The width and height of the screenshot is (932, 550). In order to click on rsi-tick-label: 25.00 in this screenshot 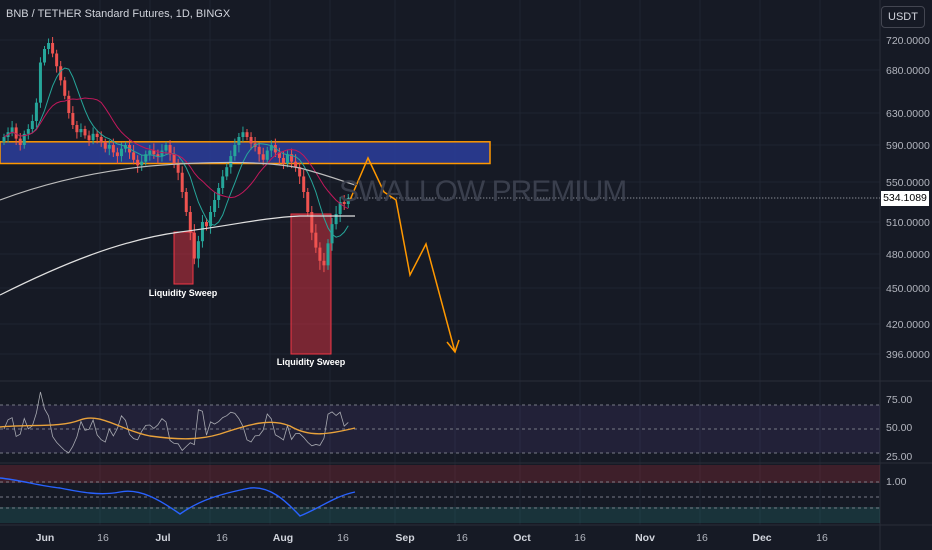, I will do `click(899, 457)`.